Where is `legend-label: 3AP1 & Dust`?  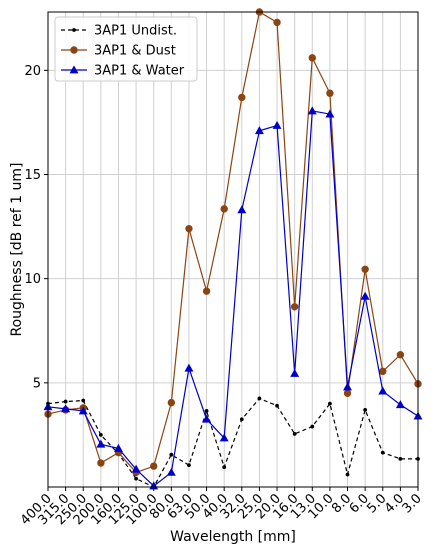 legend-label: 3AP1 & Dust is located at coordinates (135, 51).